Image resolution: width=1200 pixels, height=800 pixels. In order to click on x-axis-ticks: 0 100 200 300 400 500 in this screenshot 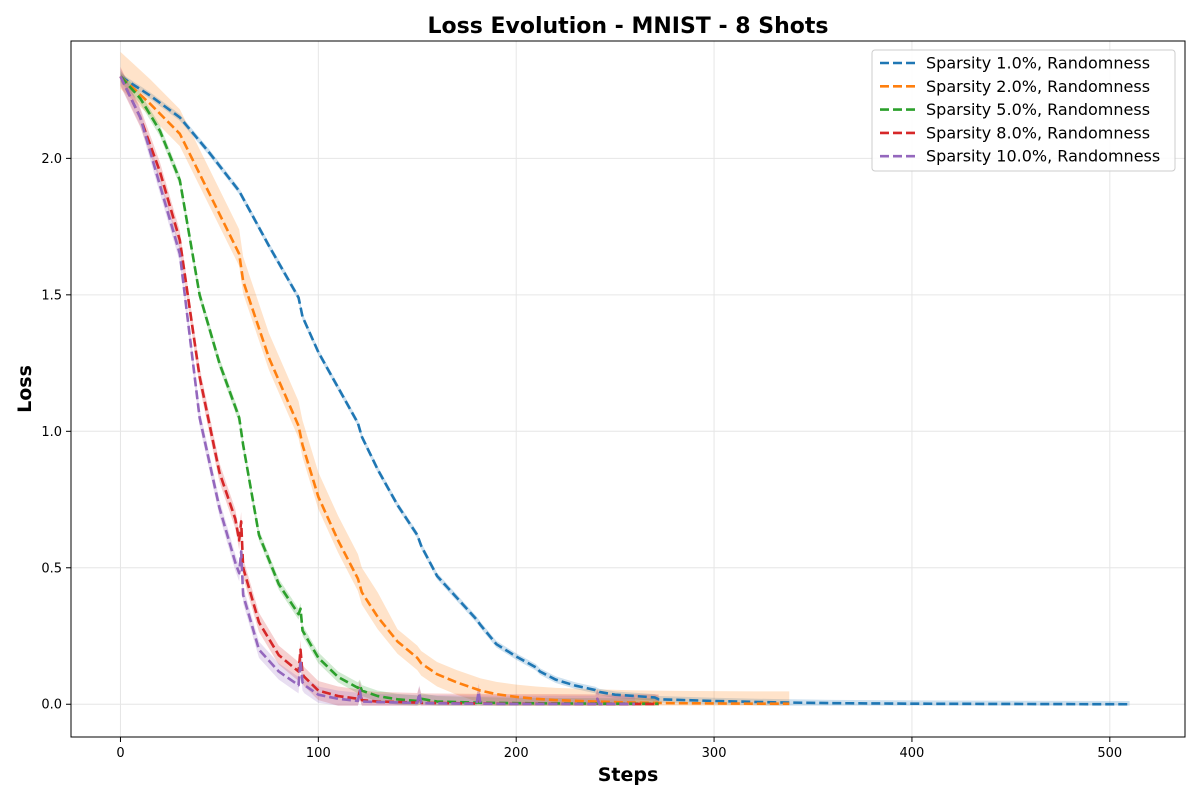, I will do `click(619, 749)`.